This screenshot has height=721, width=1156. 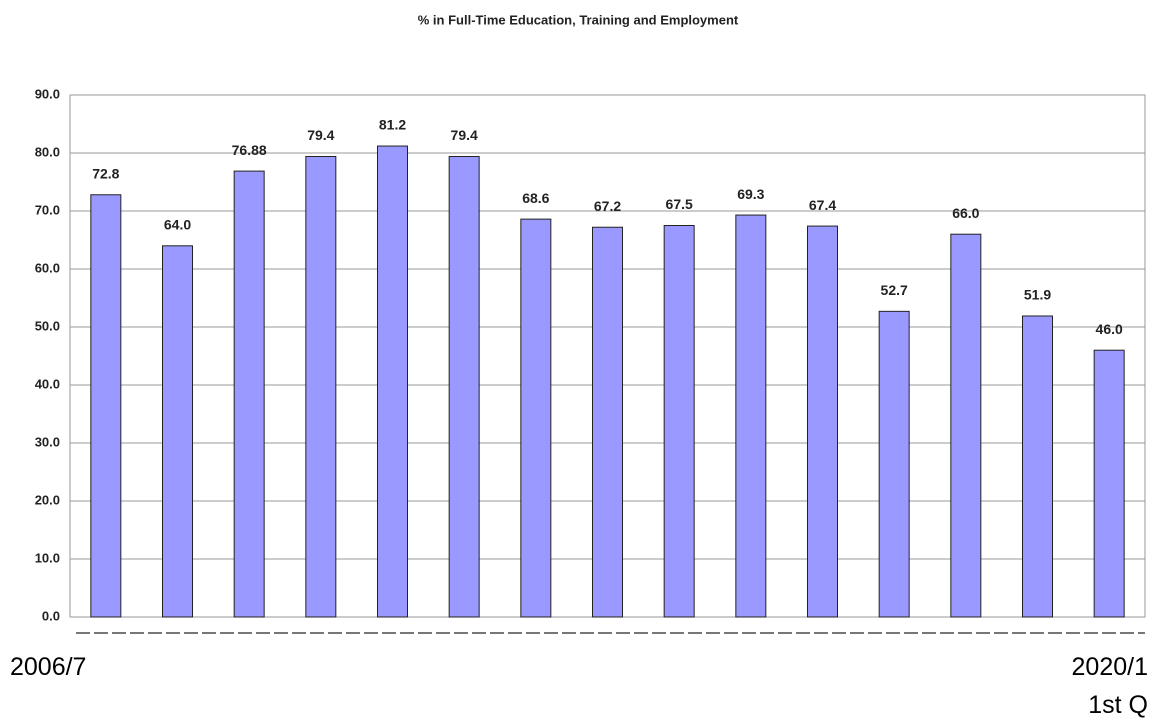 What do you see at coordinates (51, 615) in the screenshot?
I see `y-tick-label: 0.0` at bounding box center [51, 615].